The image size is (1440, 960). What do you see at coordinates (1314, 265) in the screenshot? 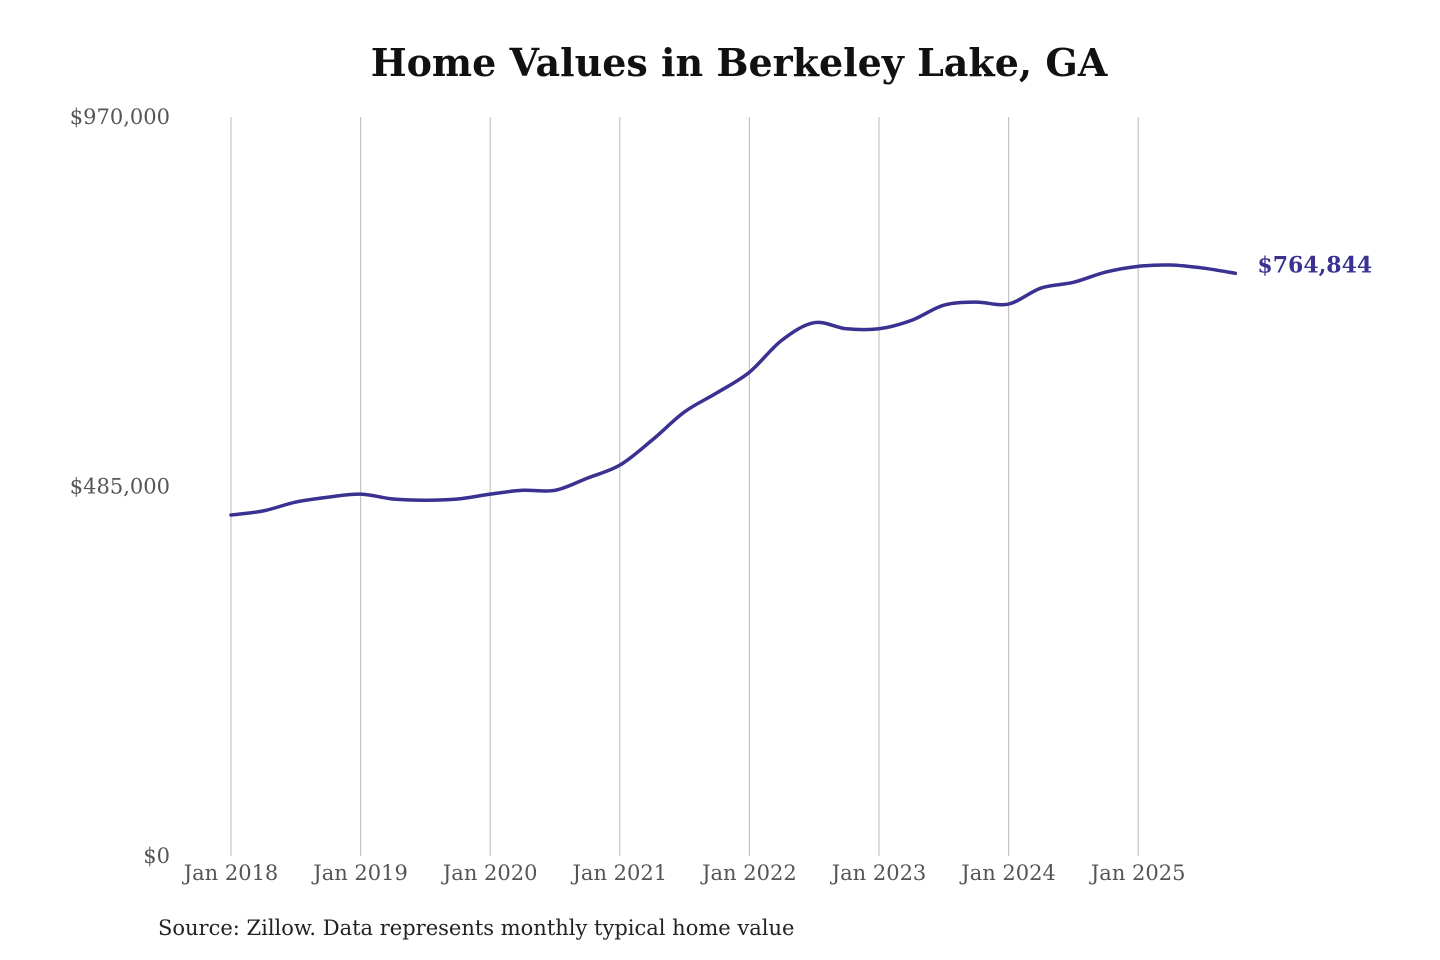
I see `end-value-label: $764,844` at bounding box center [1314, 265].